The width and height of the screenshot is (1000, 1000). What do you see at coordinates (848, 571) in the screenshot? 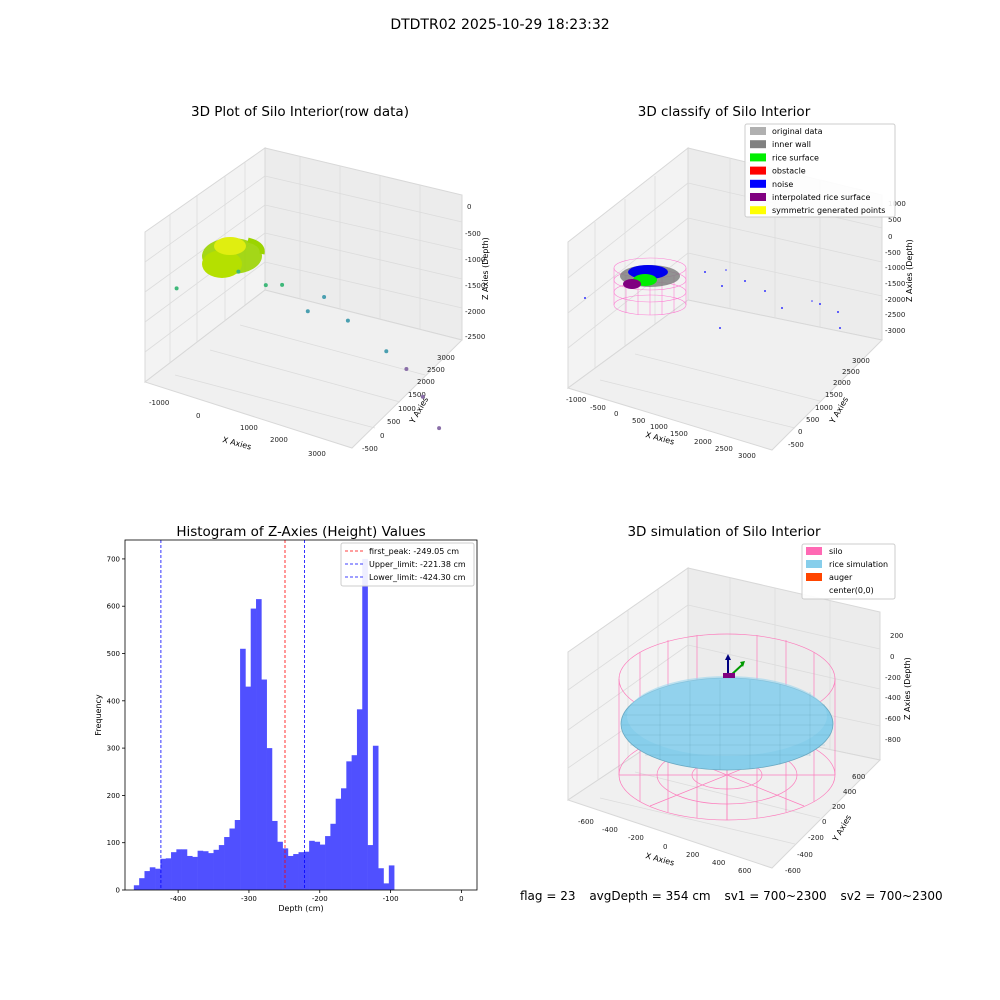
I see `panel4-legend` at bounding box center [848, 571].